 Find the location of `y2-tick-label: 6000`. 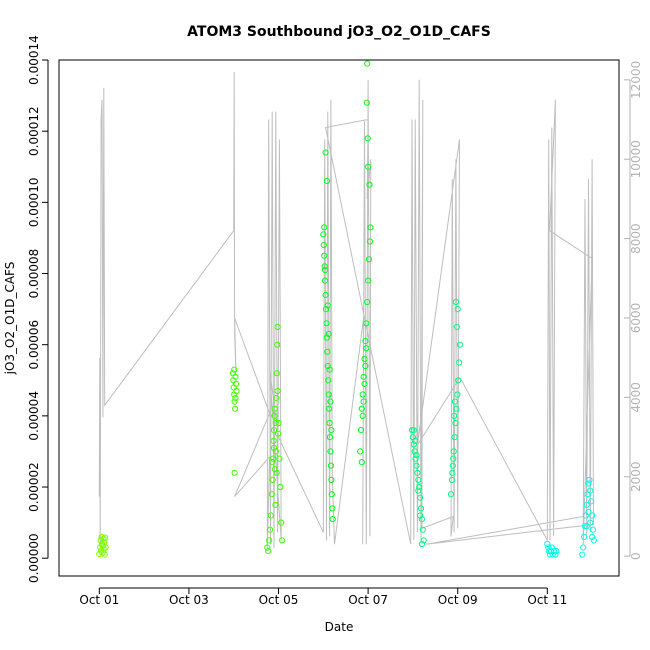

y2-tick-label: 6000 is located at coordinates (636, 318).